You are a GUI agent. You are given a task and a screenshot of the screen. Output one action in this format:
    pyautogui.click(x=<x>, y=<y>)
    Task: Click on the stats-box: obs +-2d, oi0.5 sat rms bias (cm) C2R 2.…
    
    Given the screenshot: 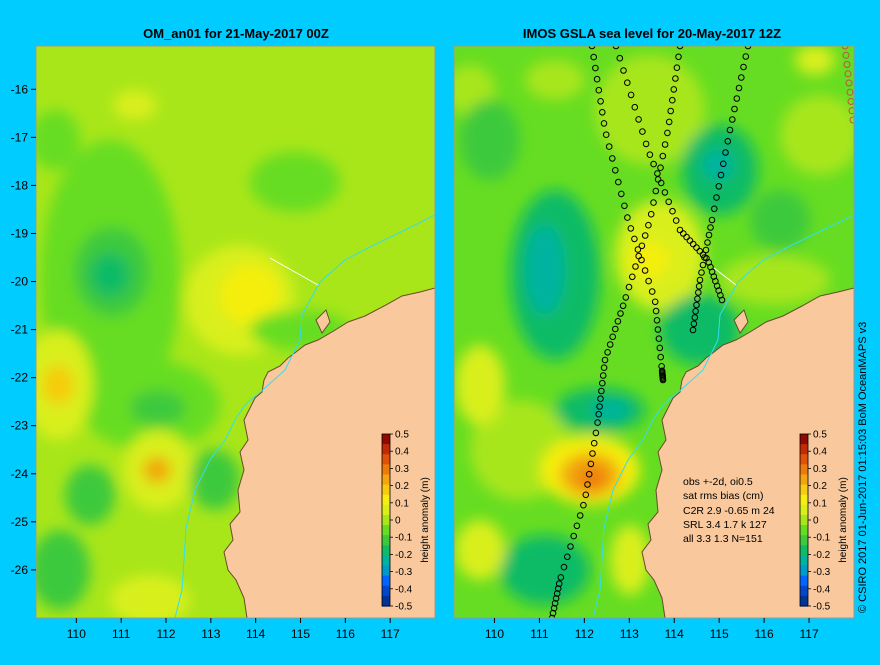 What is the action you would take?
    pyautogui.click(x=729, y=510)
    